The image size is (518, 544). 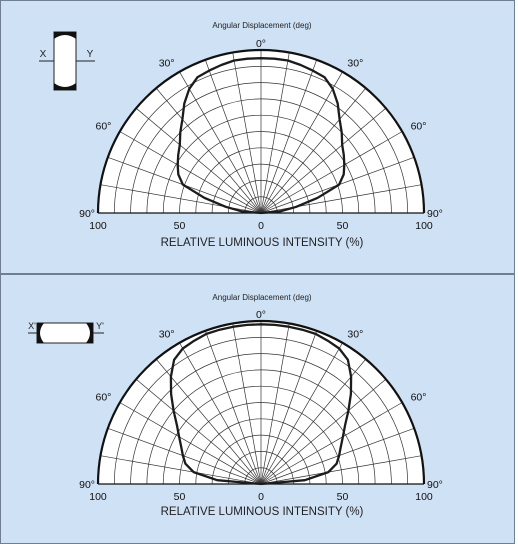 What do you see at coordinates (43, 54) in the screenshot?
I see `inset-left-label: X` at bounding box center [43, 54].